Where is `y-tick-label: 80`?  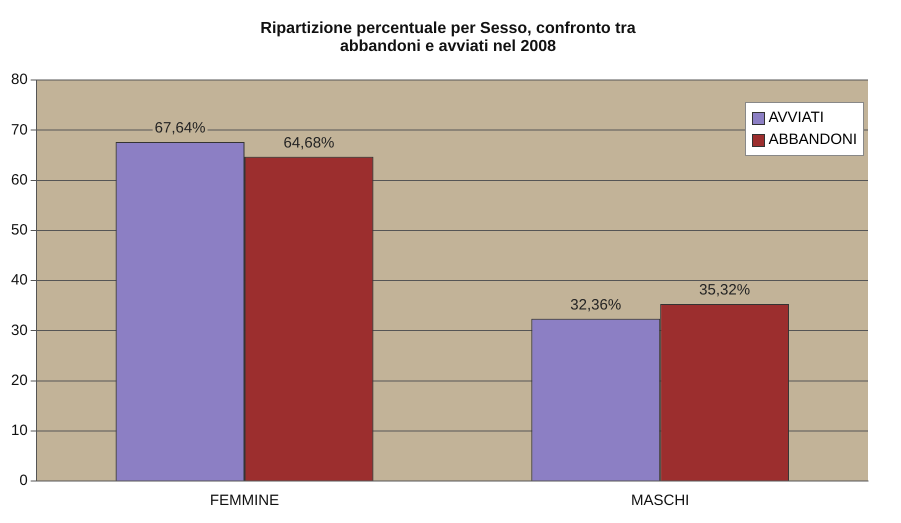 y-tick-label: 80 is located at coordinates (19, 79).